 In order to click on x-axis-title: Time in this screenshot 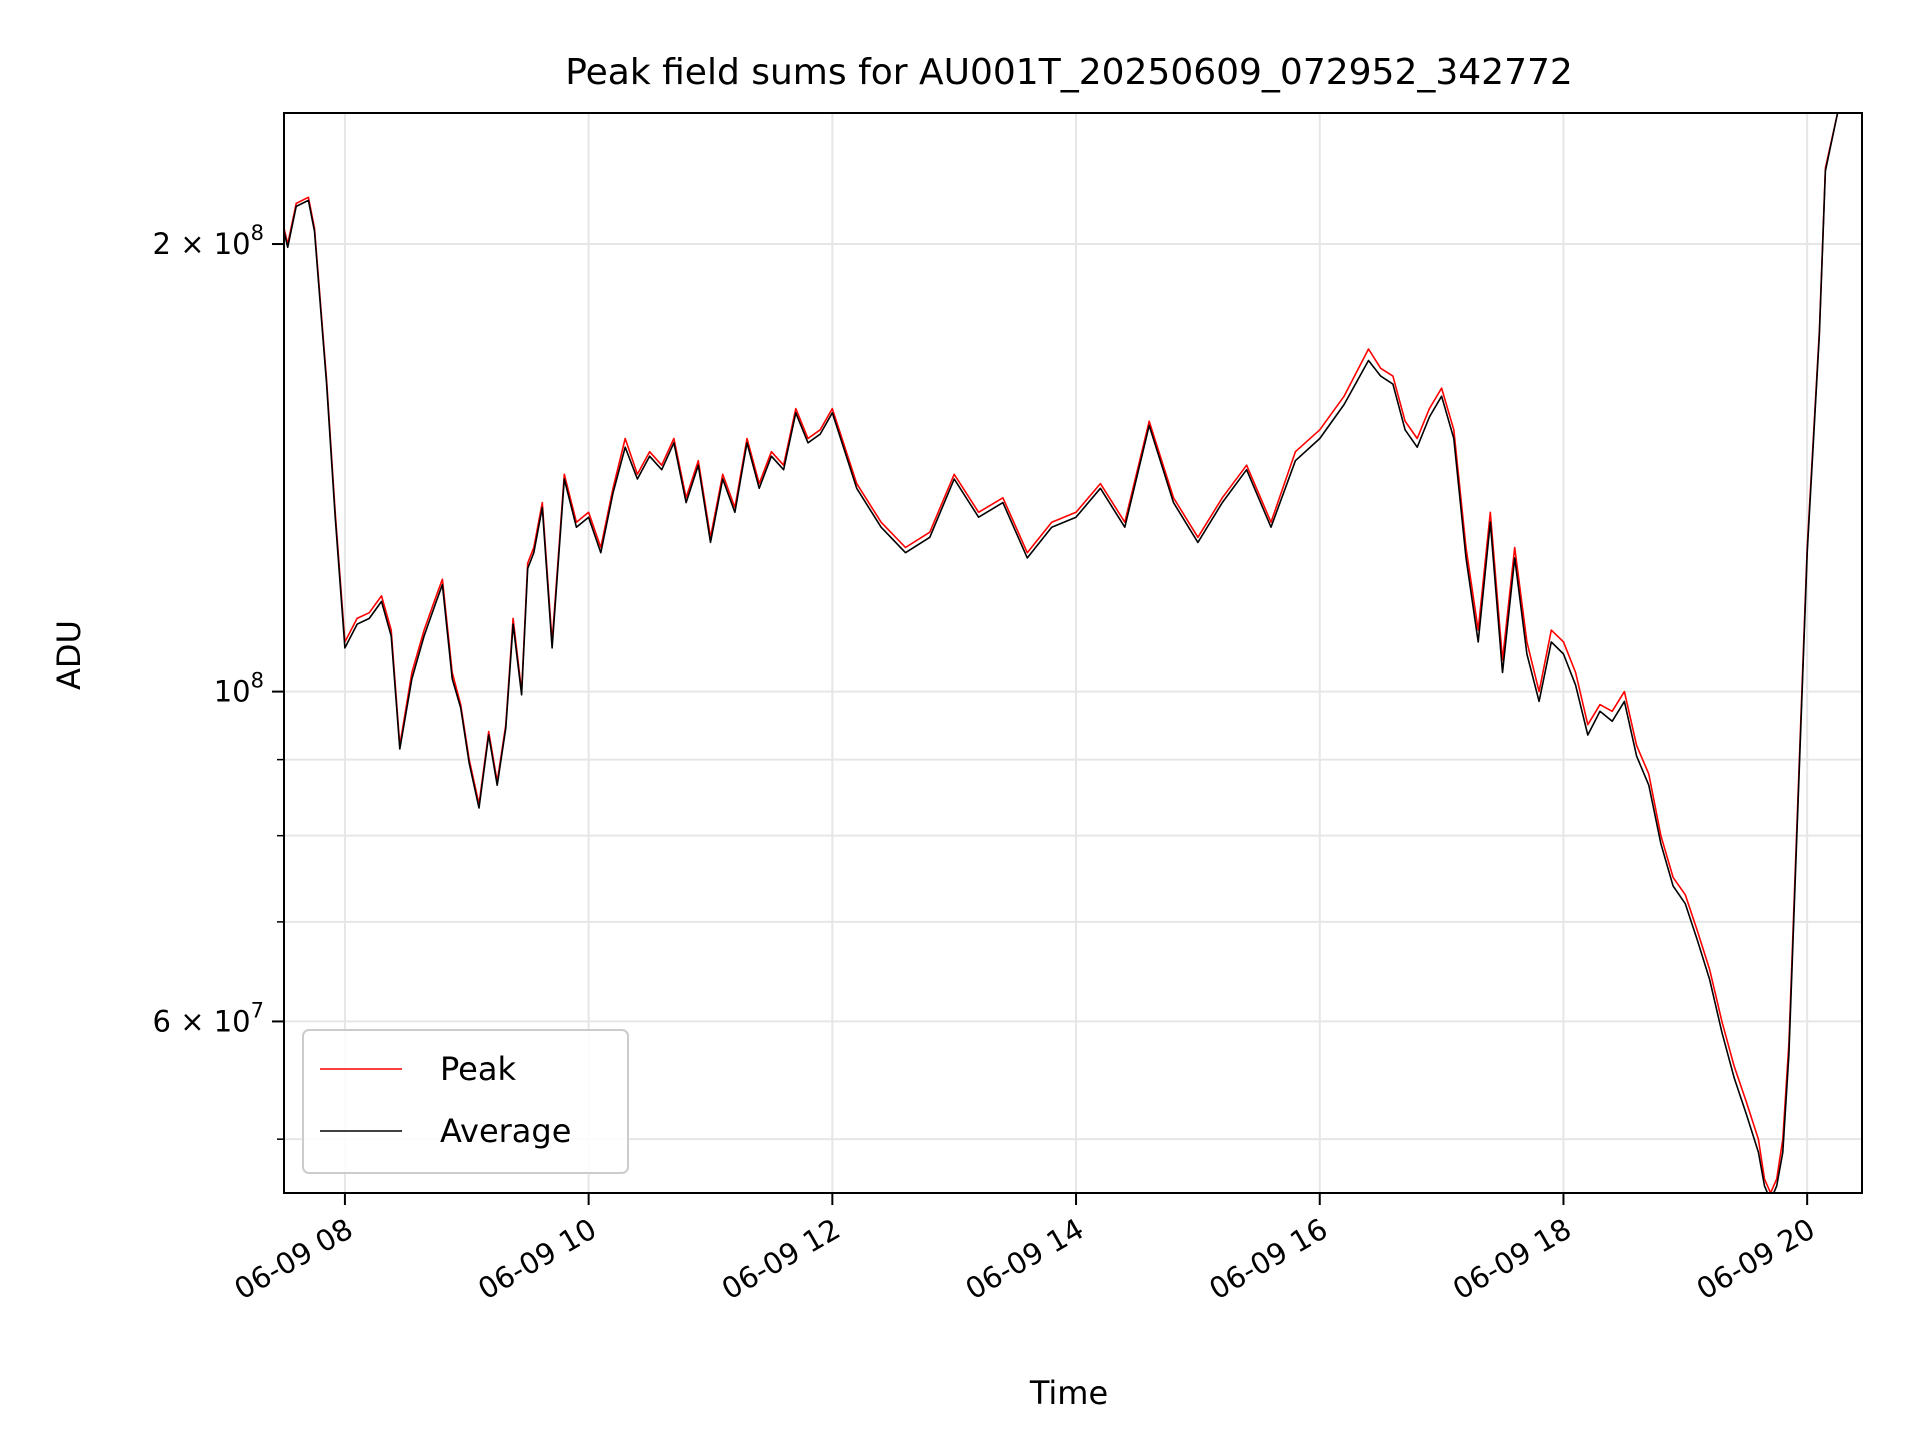, I will do `click(1068, 1393)`.